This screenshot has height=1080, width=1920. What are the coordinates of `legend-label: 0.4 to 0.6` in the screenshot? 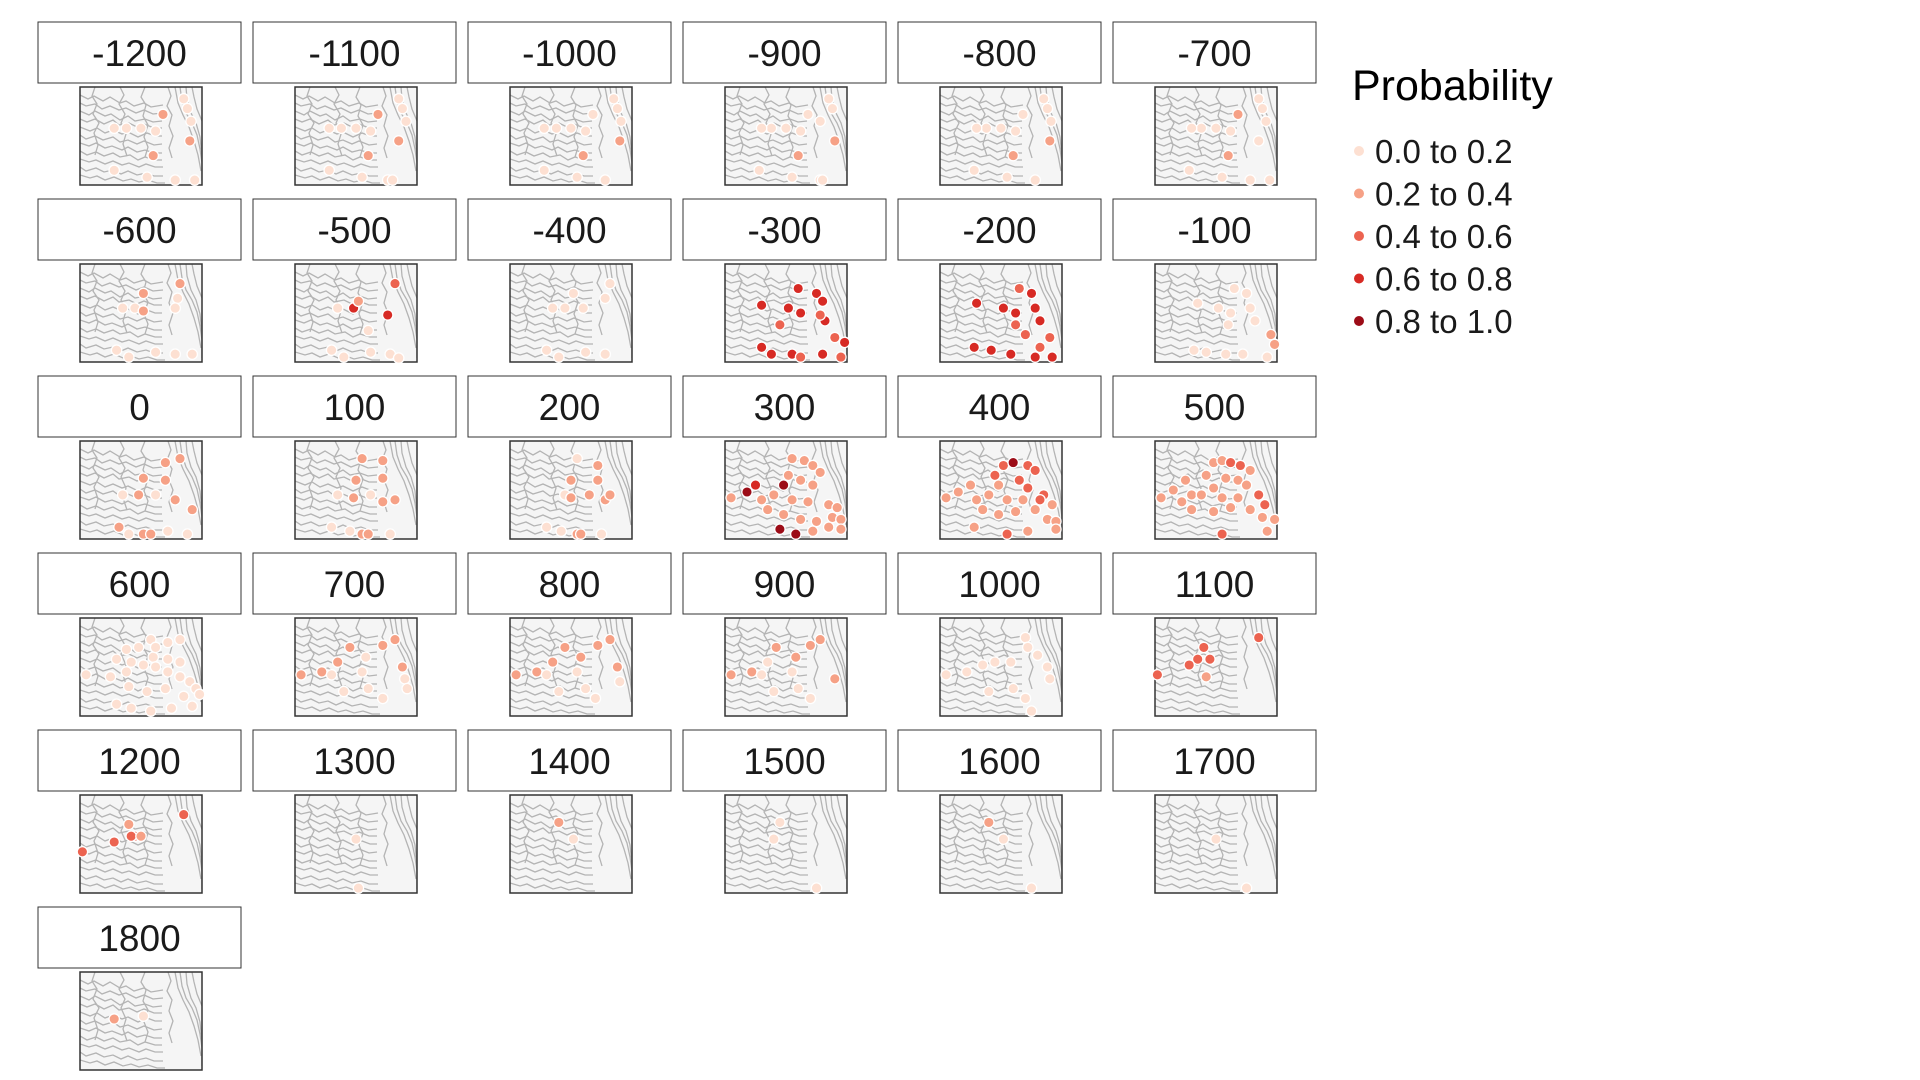 It's located at (1444, 236).